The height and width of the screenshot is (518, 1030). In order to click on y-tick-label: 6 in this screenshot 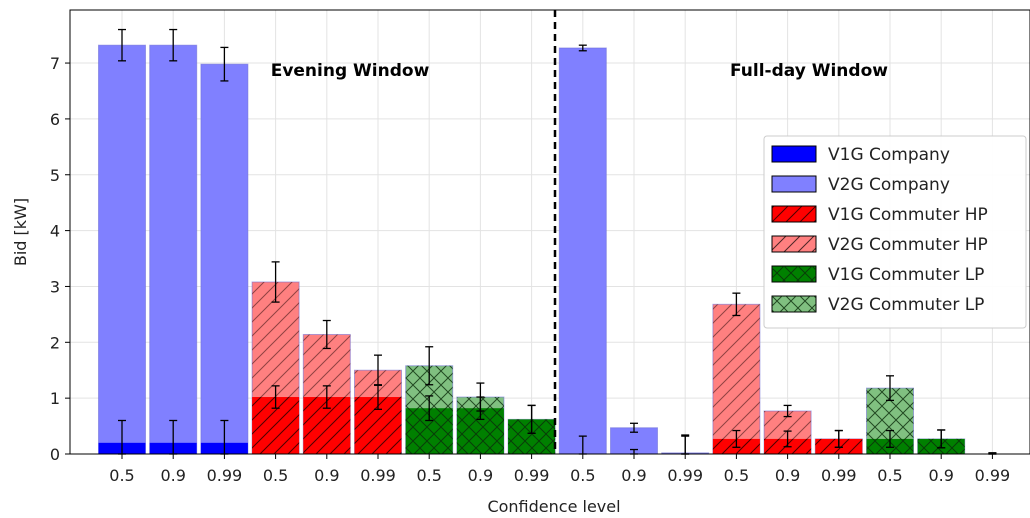, I will do `click(55, 119)`.